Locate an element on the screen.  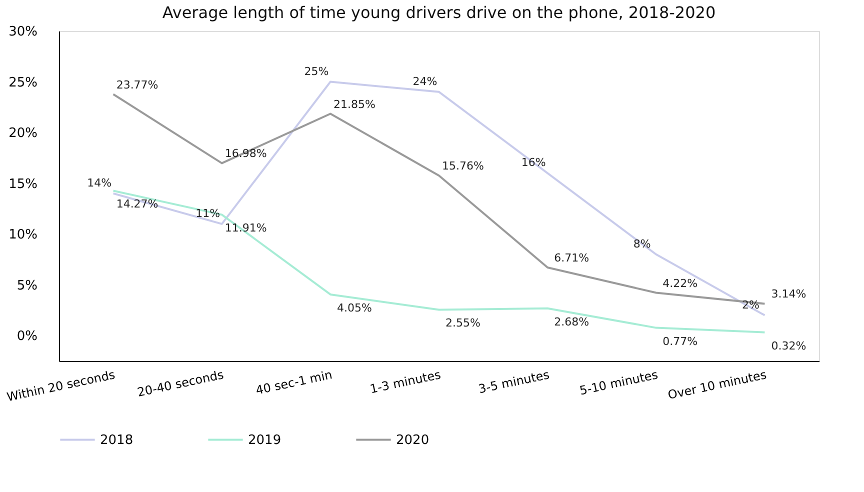
chart-title: Average length of time young drivers drive on the phone, 2018-2020 is located at coordinates (439, 12).